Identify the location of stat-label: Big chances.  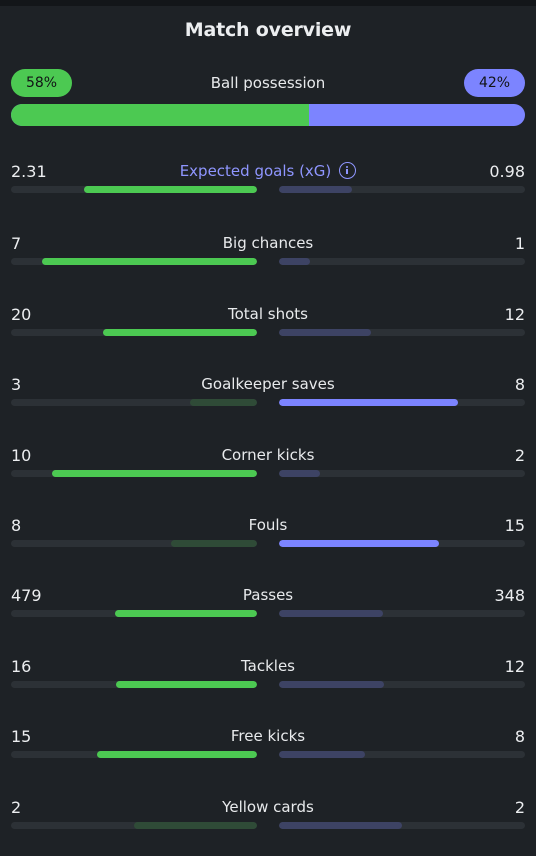
(268, 243).